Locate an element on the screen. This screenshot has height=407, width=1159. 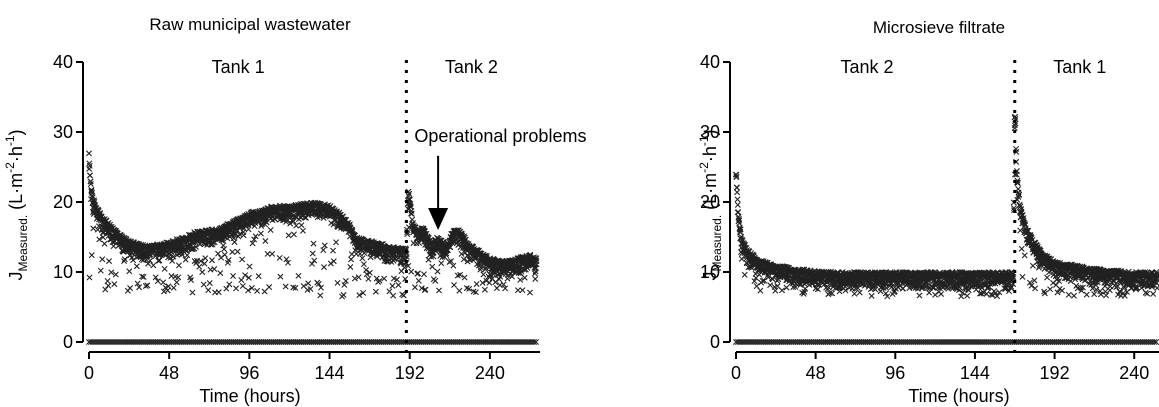
y-tick-label: 20 is located at coordinates (63, 202).